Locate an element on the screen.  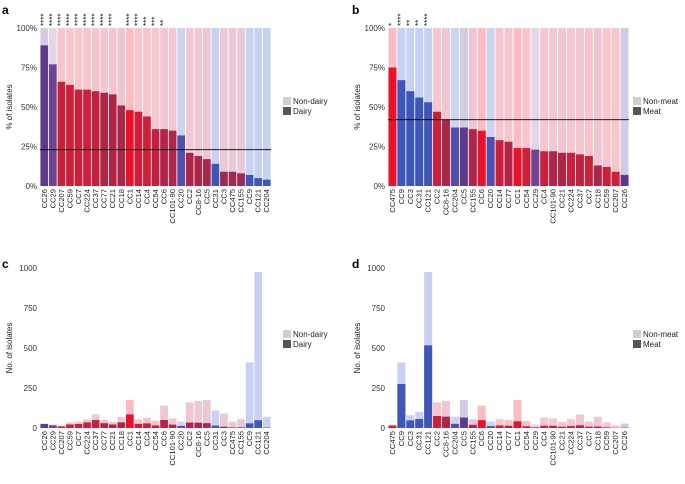
category-label: CC6 is located at coordinates (164, 438).